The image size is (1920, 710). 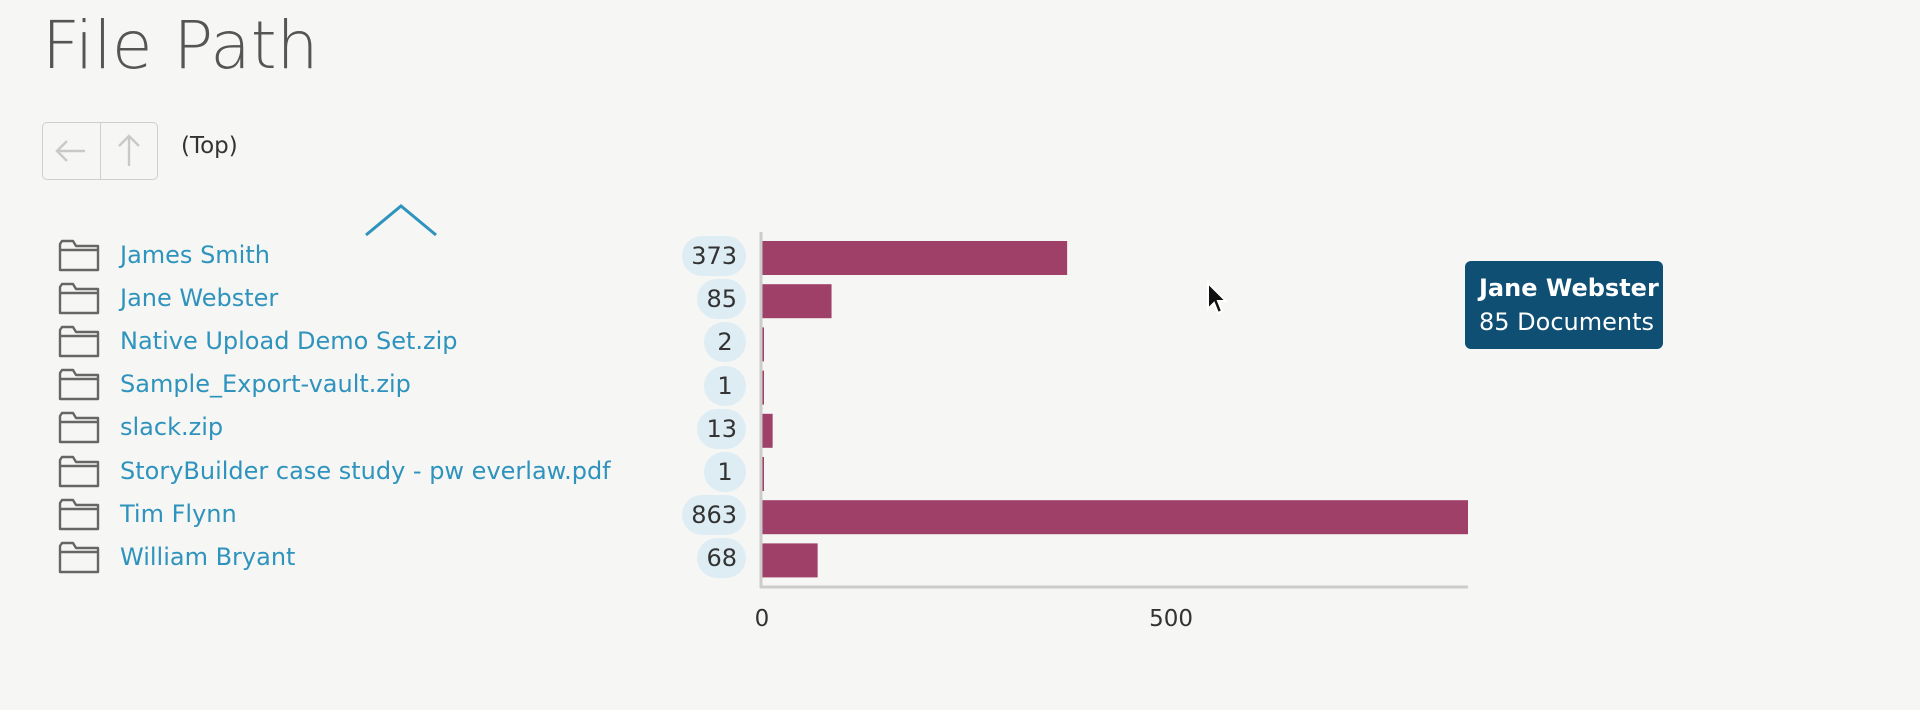 What do you see at coordinates (334, 427) in the screenshot?
I see `list-item: slack.zip` at bounding box center [334, 427].